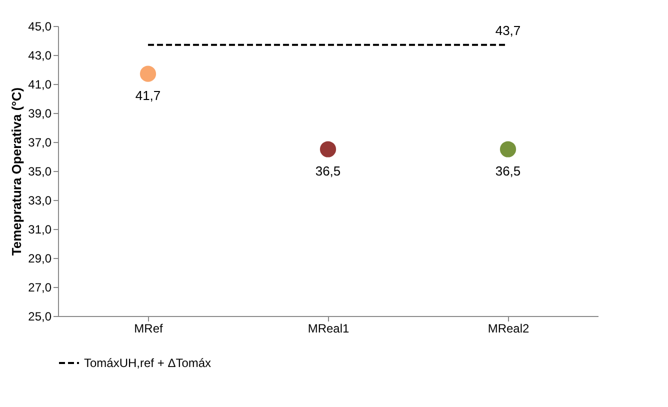 The height and width of the screenshot is (407, 668). I want to click on data-label: 43,7, so click(508, 30).